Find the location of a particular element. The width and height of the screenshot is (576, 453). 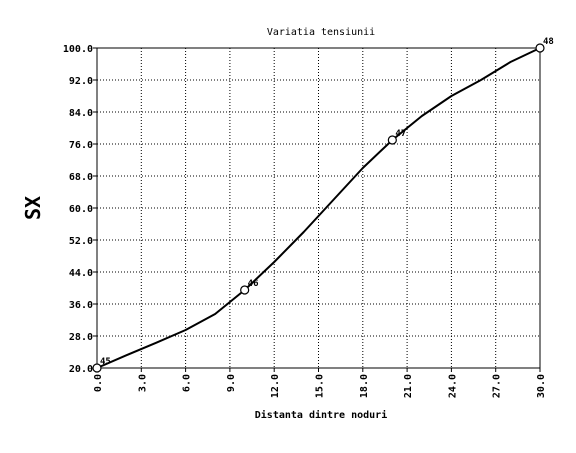

x-tick-label: 0.0 is located at coordinates (98, 383).